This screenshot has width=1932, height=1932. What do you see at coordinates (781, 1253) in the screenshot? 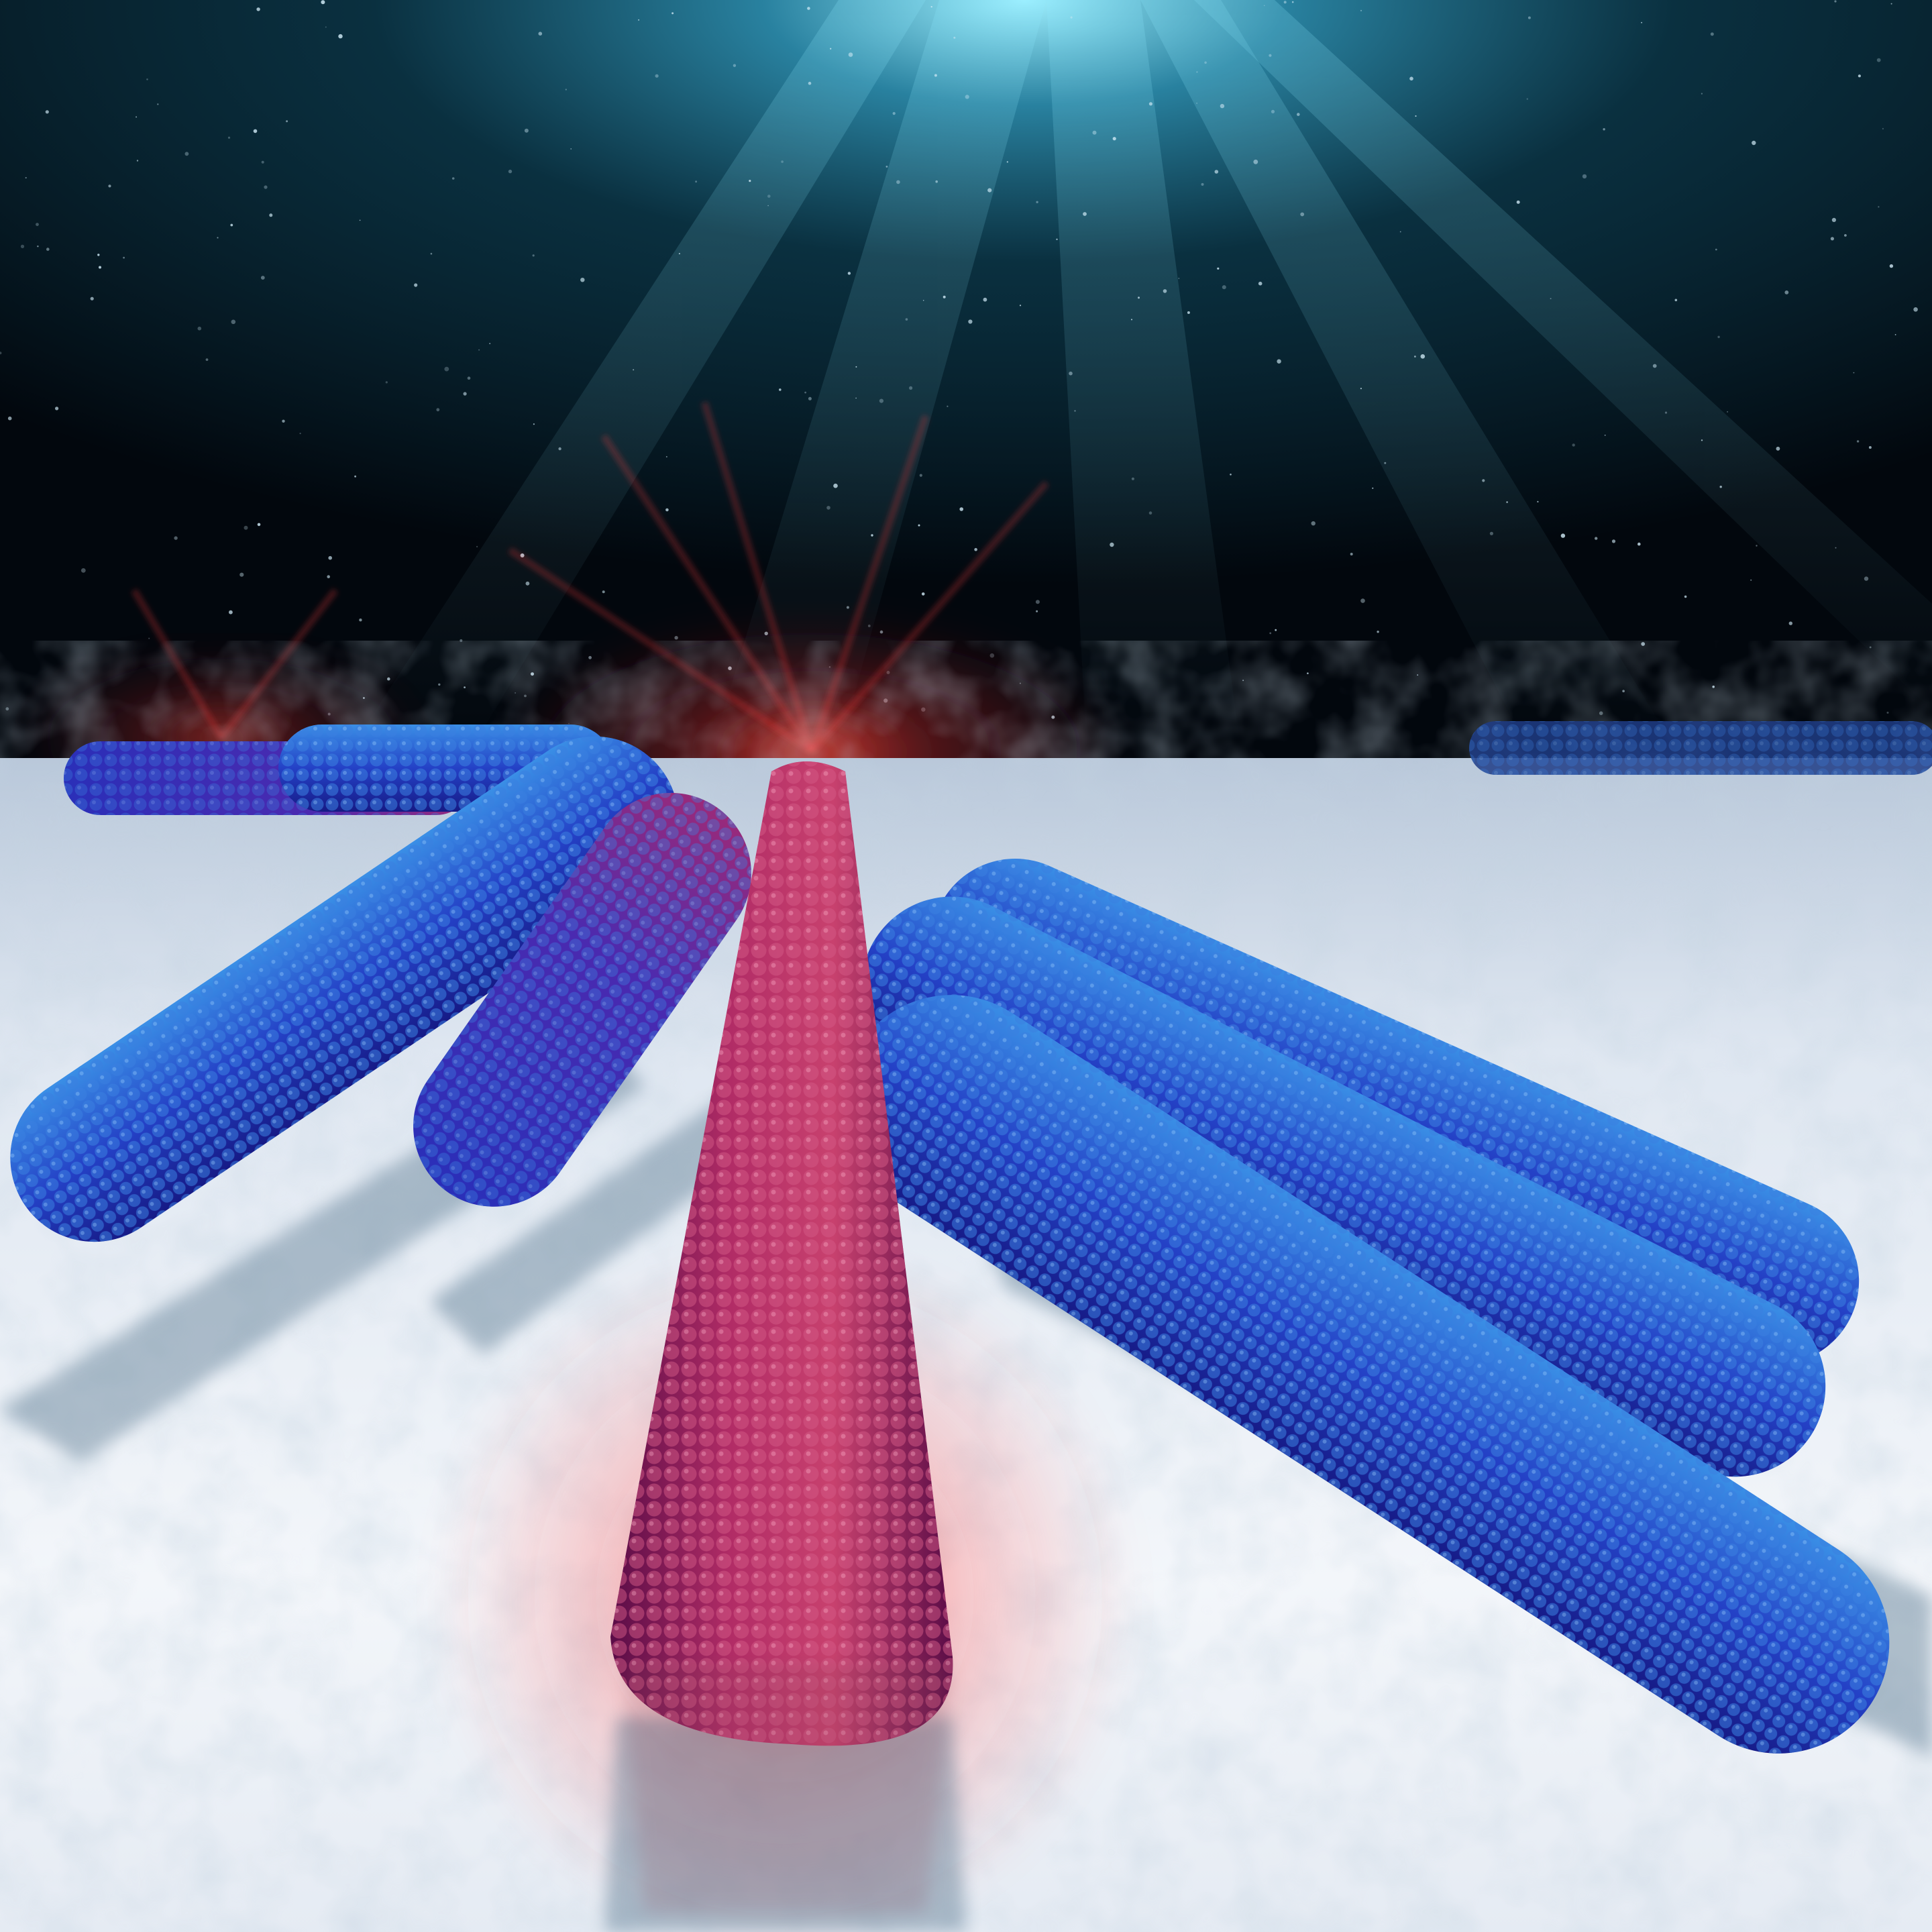
I see `rod-center` at bounding box center [781, 1253].